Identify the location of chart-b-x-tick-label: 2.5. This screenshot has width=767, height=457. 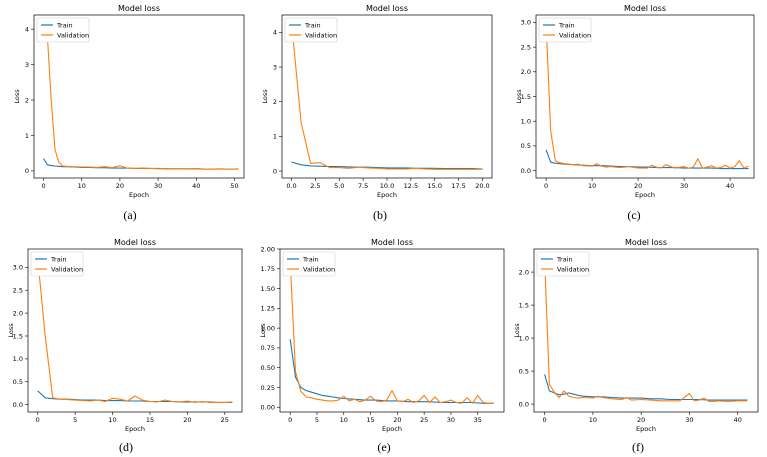
(315, 186).